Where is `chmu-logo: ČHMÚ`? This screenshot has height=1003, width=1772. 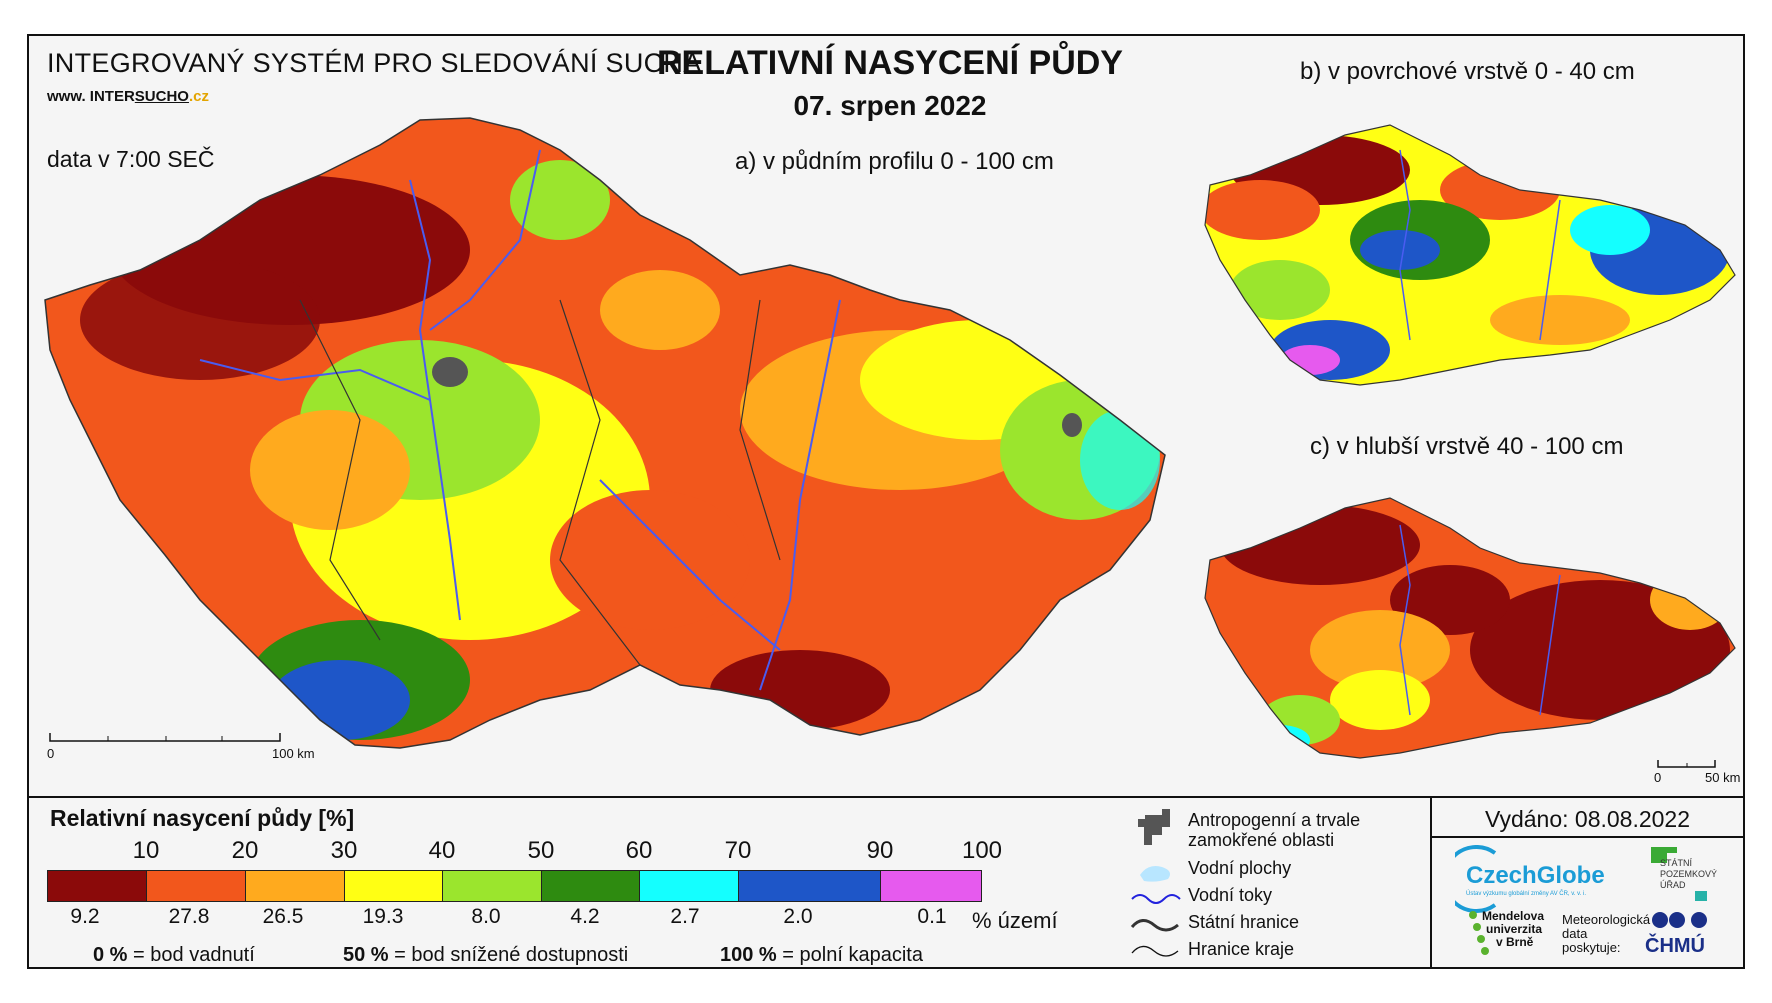 chmu-logo: ČHMÚ is located at coordinates (1675, 946).